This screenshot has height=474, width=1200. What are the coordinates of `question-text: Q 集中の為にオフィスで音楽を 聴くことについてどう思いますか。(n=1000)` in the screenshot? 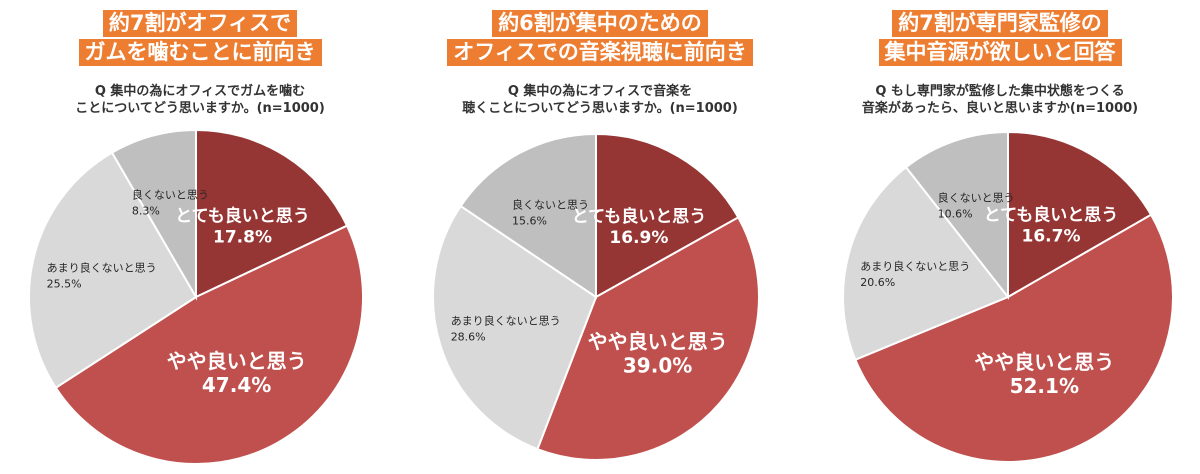 It's located at (600, 100).